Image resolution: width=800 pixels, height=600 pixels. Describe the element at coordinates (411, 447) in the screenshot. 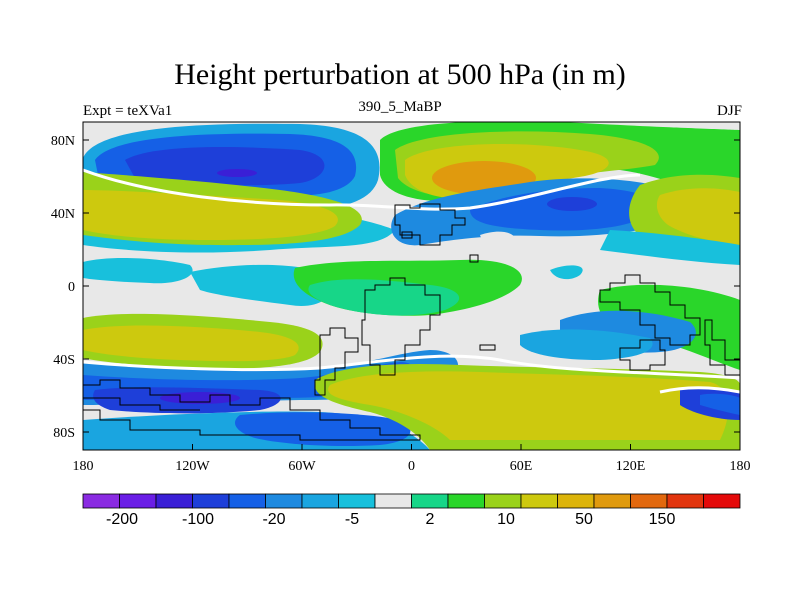

I see `x-tick-marks` at that location.